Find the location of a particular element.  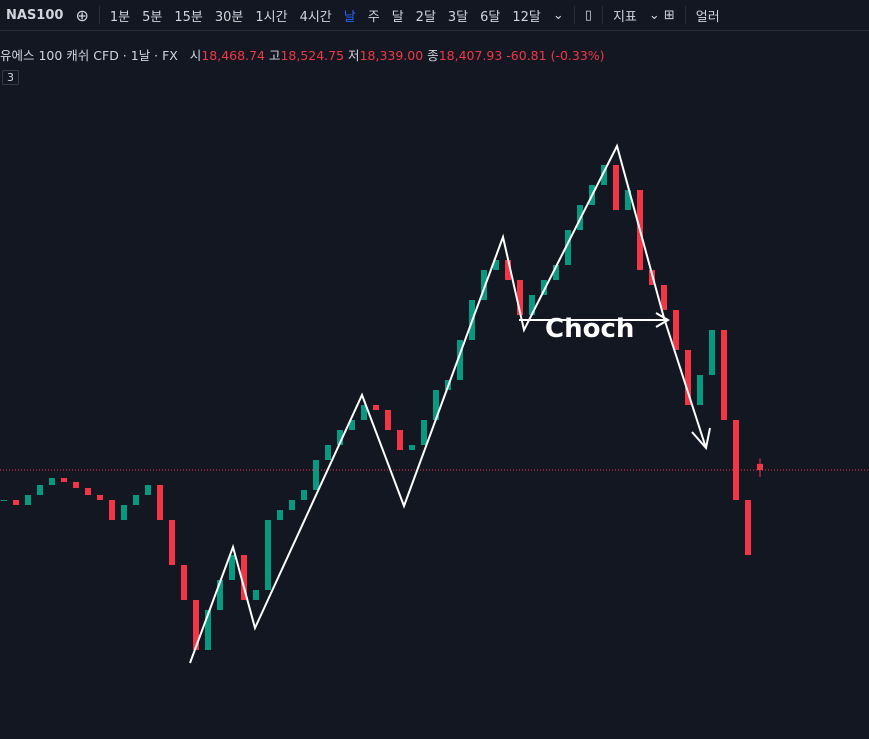

chart-type: ▯ is located at coordinates (588, 15).